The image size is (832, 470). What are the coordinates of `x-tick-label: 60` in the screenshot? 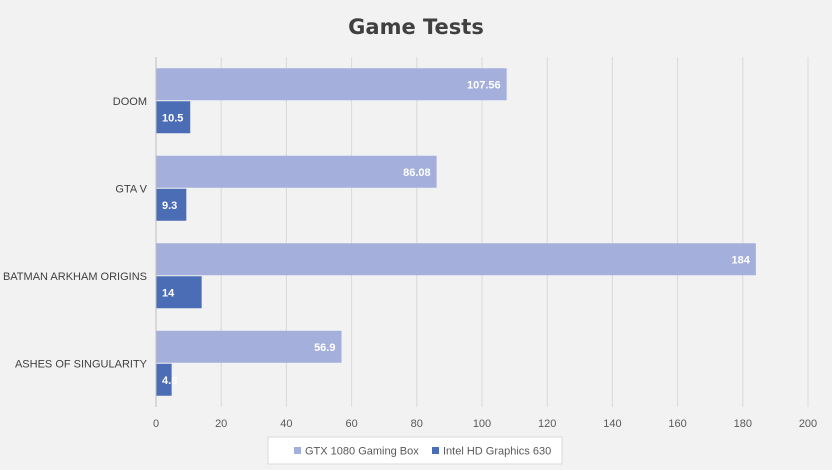 It's located at (351, 424).